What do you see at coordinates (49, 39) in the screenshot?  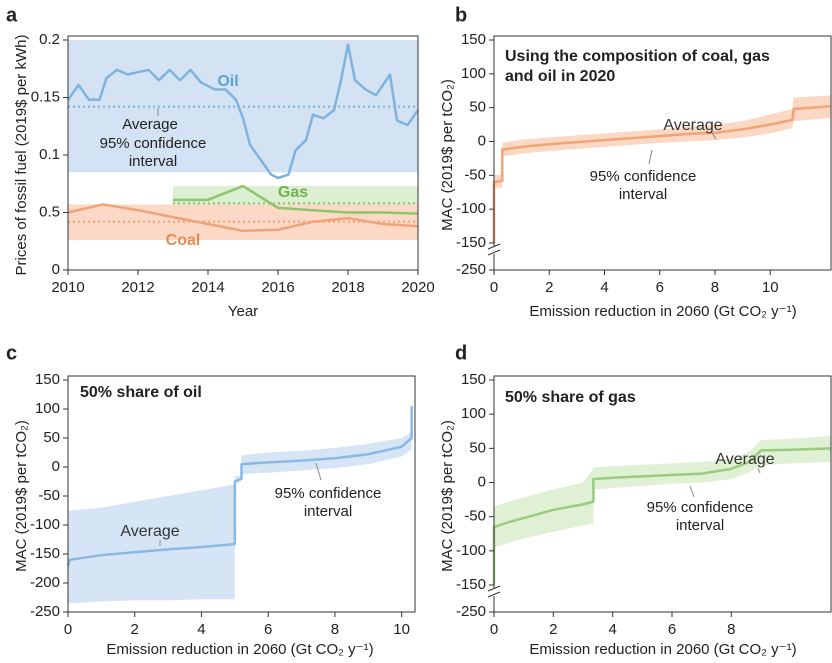 I see `y-tick-label: 0.2` at bounding box center [49, 39].